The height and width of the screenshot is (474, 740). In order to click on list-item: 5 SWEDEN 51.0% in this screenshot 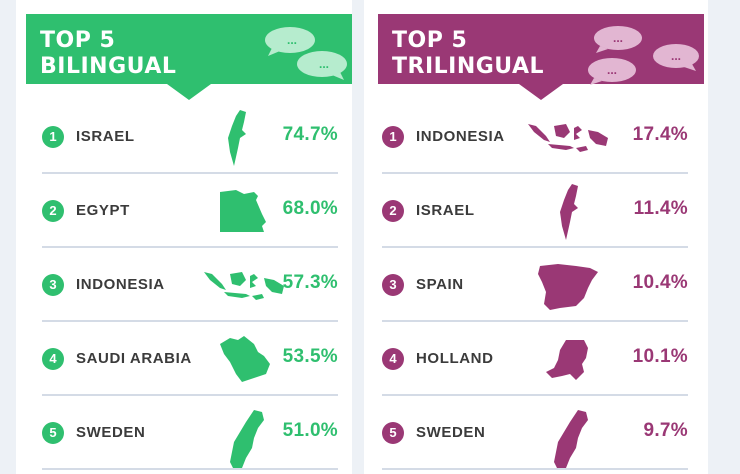, I will do `click(190, 433)`.